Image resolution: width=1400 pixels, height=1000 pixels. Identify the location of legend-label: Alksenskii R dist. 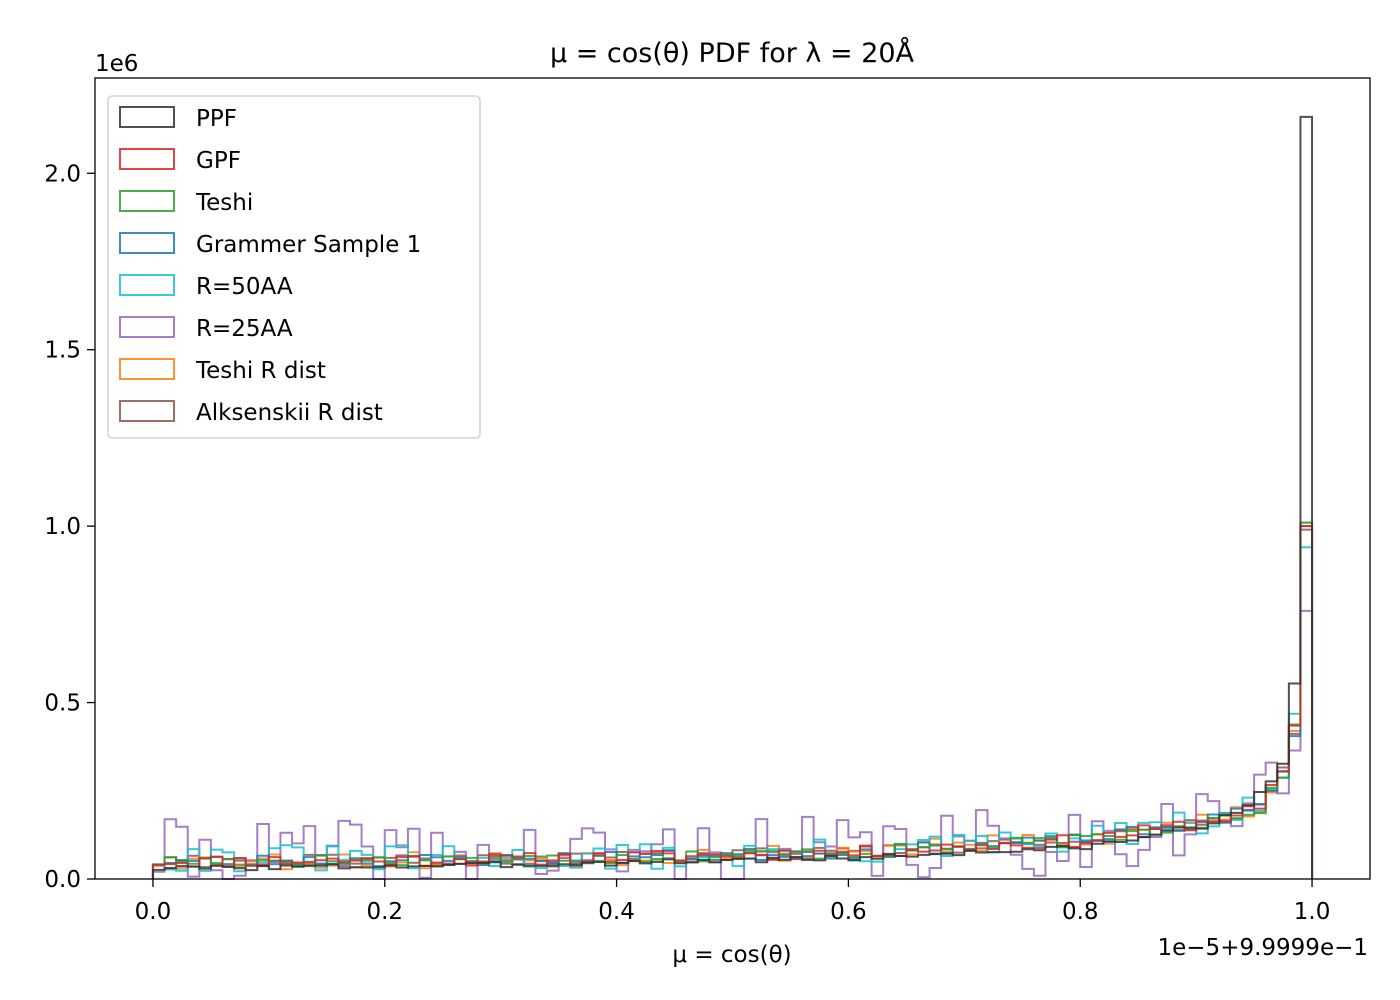
(289, 413).